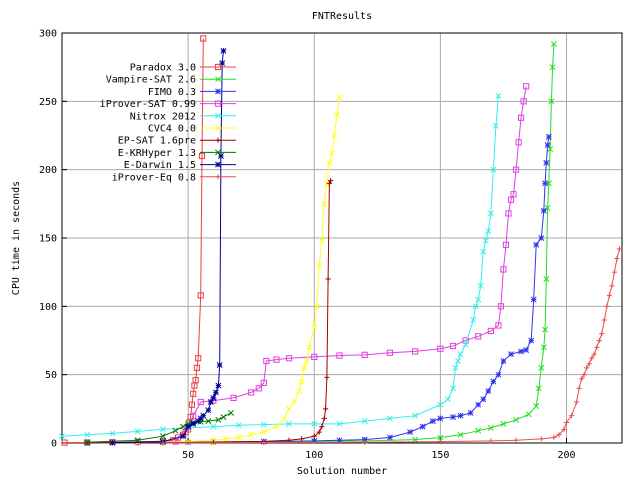 The image size is (640, 480). Describe the element at coordinates (148, 104) in the screenshot. I see `legend-label: iProver-SAT 0.99` at that location.